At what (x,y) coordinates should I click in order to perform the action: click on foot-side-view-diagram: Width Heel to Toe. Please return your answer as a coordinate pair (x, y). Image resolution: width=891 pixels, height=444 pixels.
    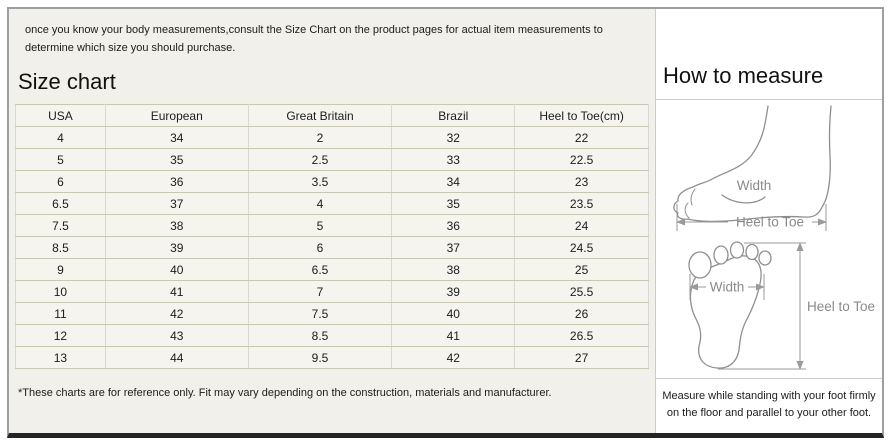
    Looking at the image, I should click on (752, 168).